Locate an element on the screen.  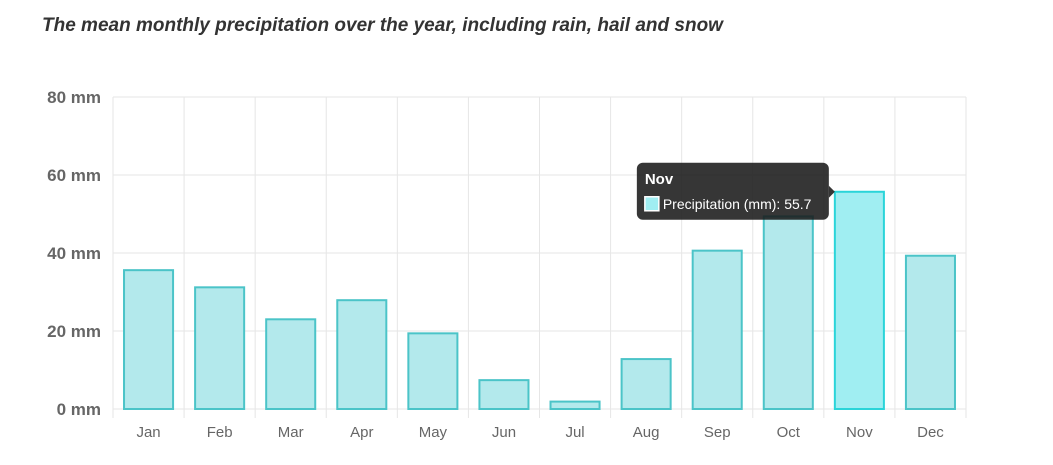
bar-mar is located at coordinates (291, 364).